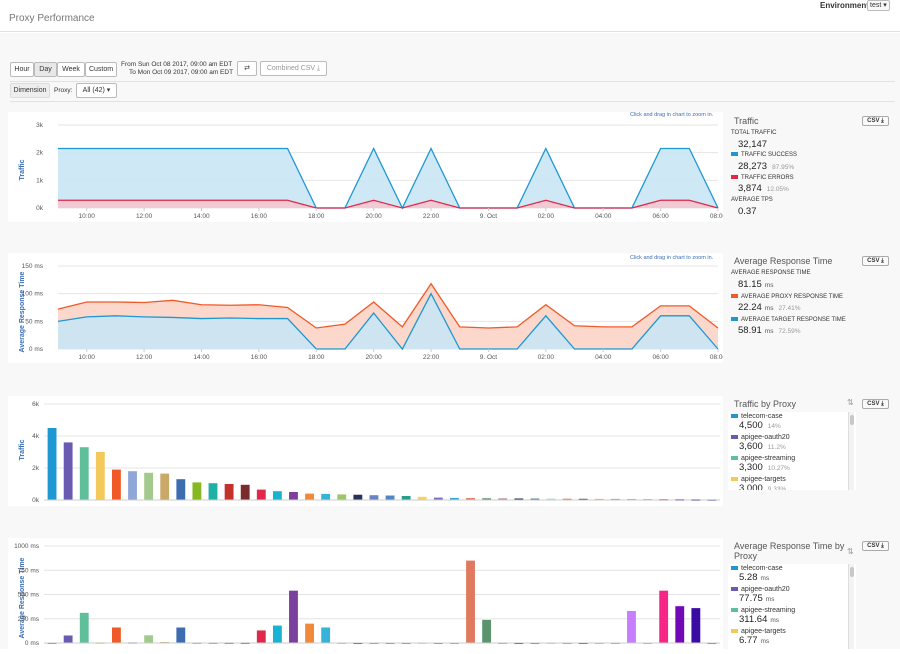  I want to click on combined-csv-button: Combined CSV ⤓, so click(293, 68).